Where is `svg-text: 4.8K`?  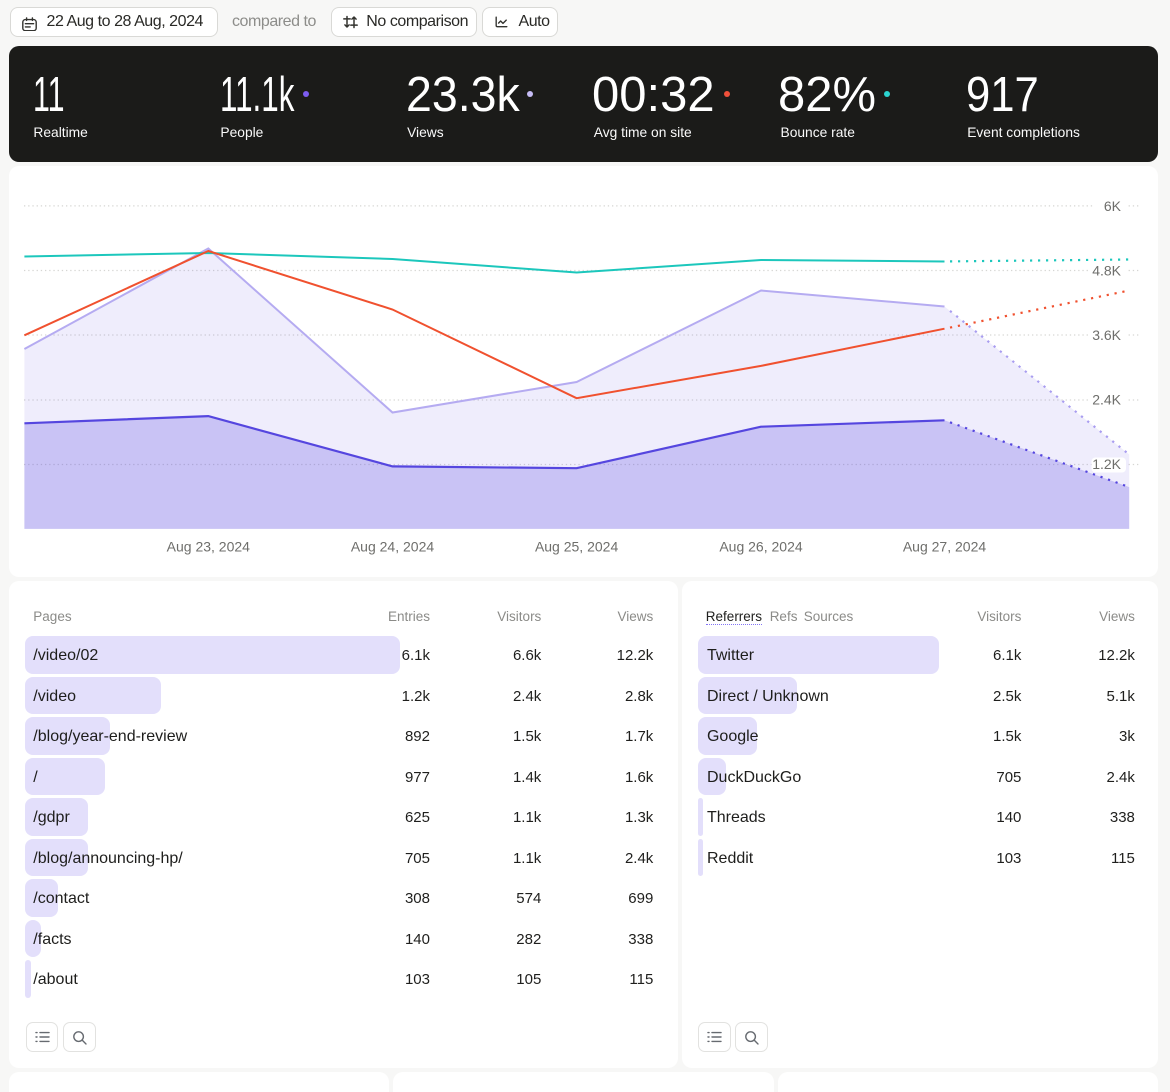 svg-text: 4.8K is located at coordinates (1106, 270).